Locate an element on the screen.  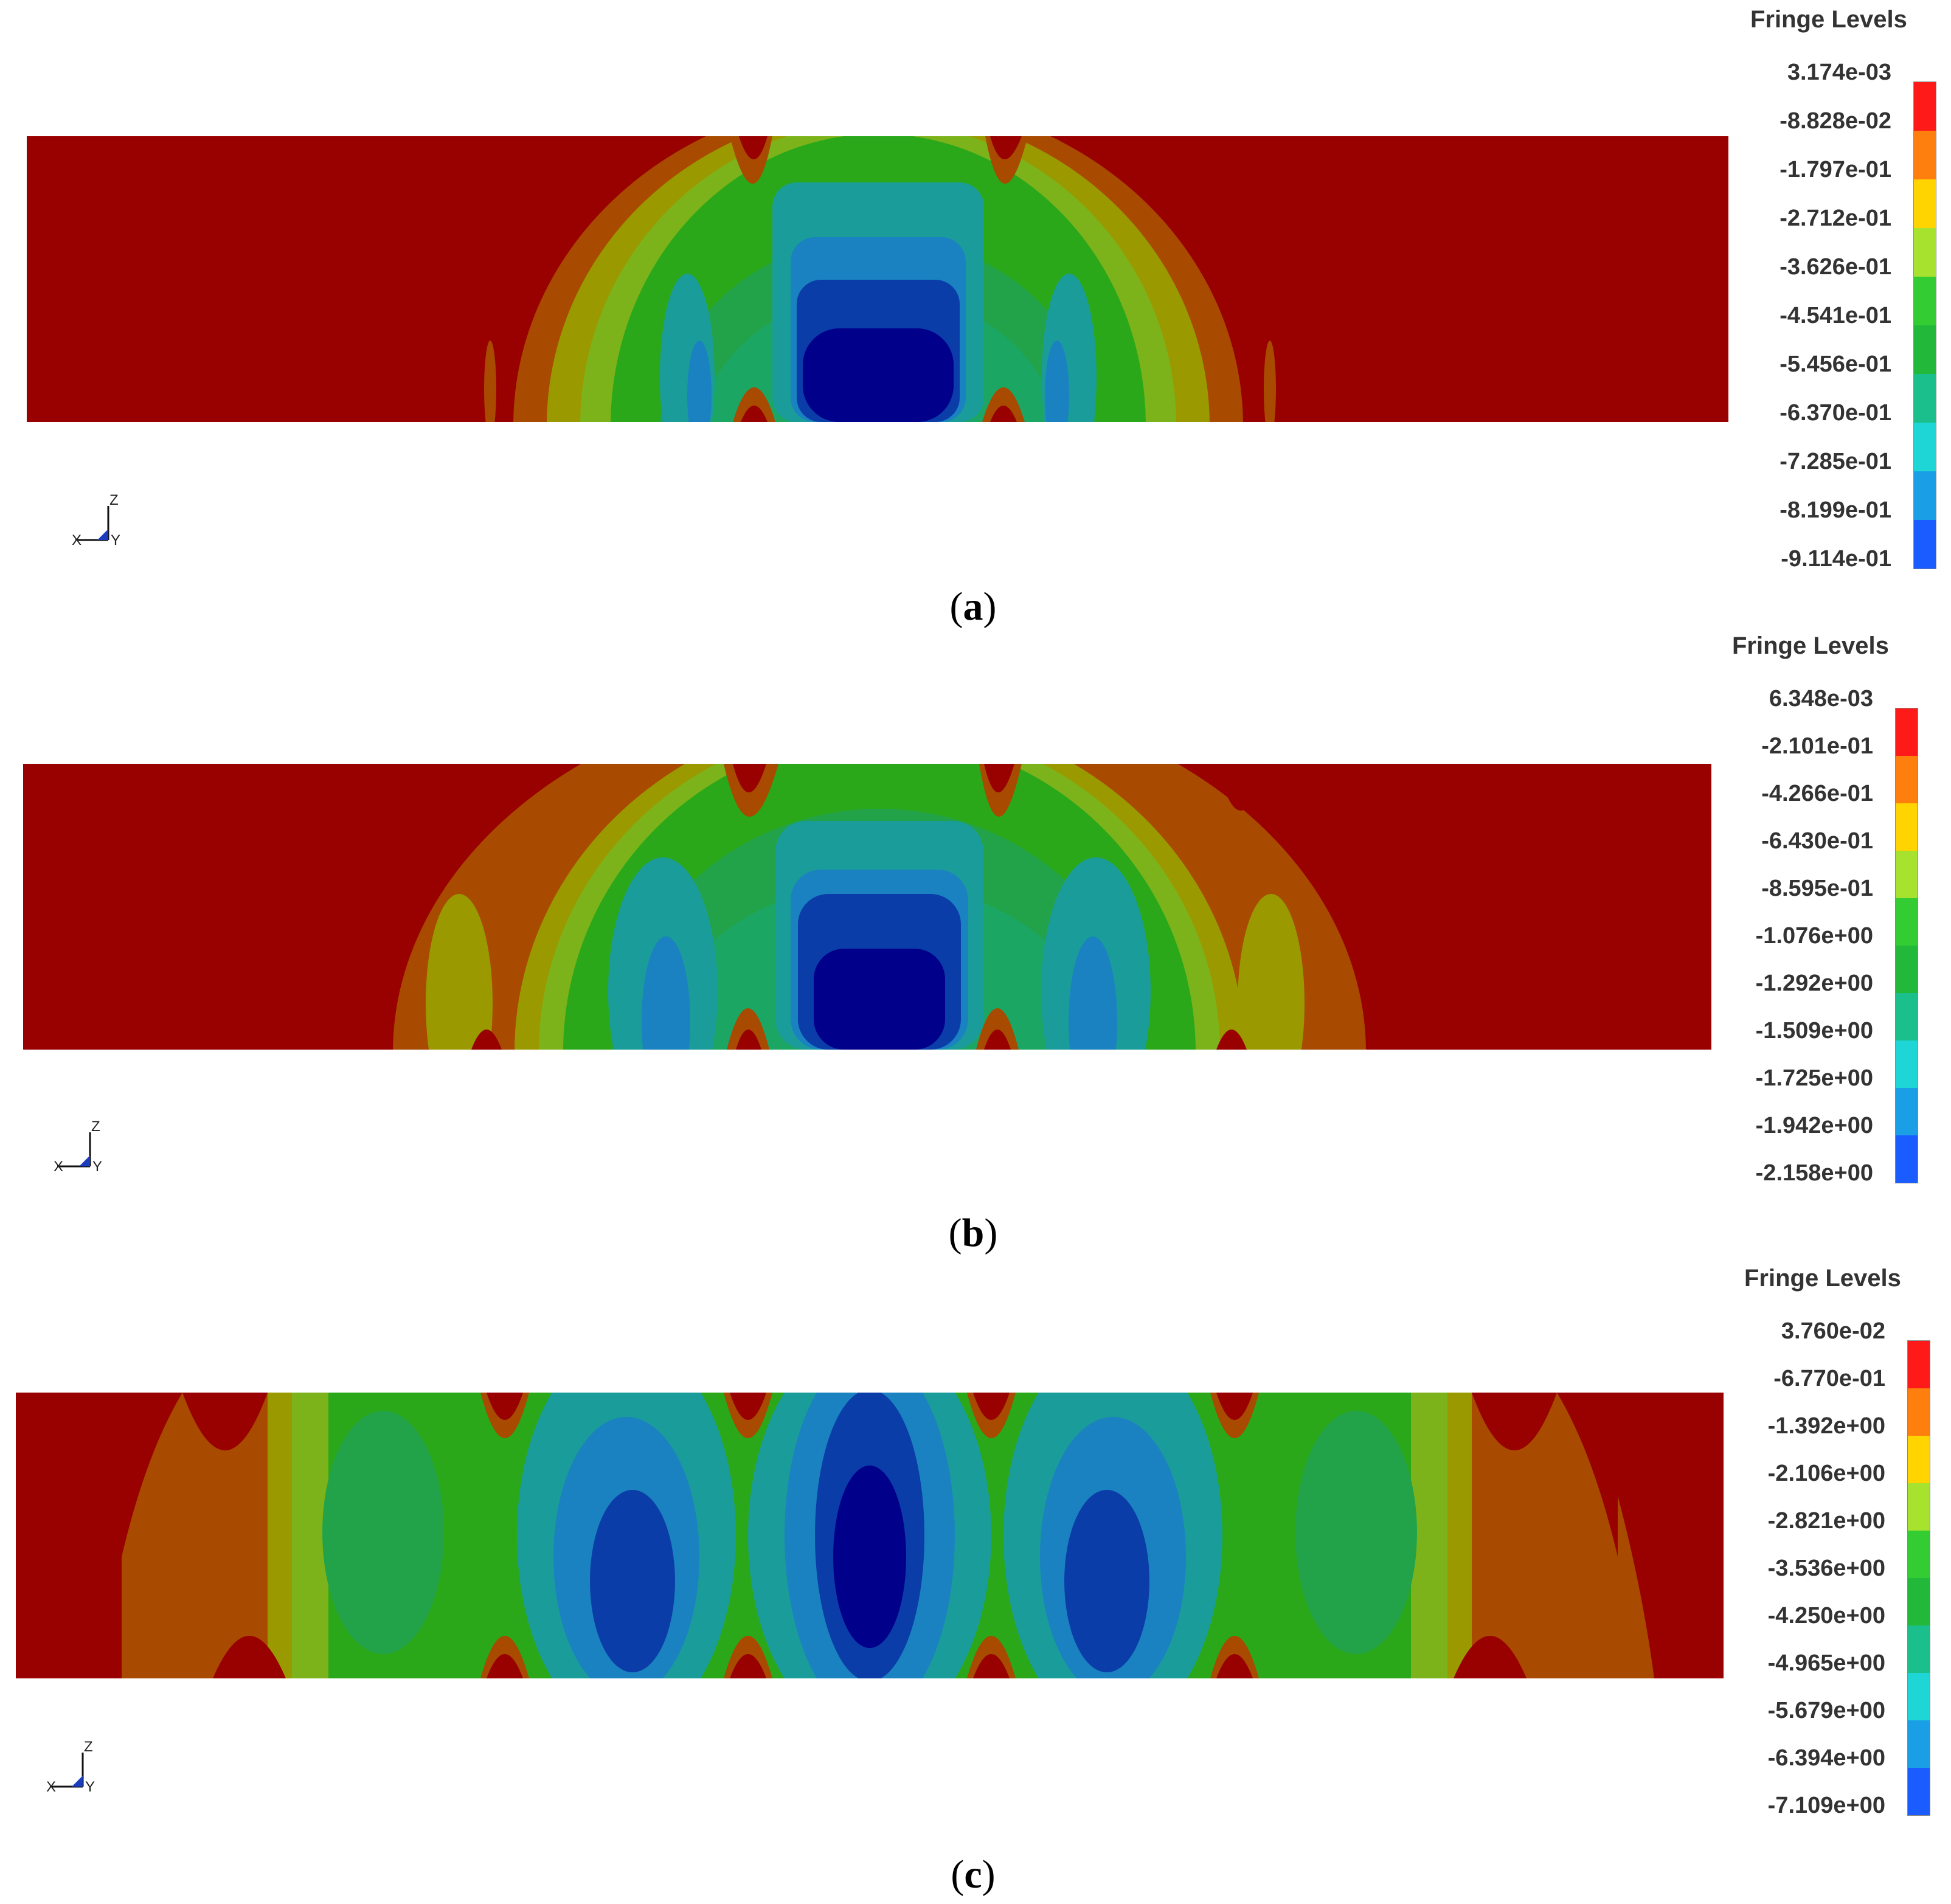
legend-level-8: -7.285e-01 is located at coordinates (1835, 461).